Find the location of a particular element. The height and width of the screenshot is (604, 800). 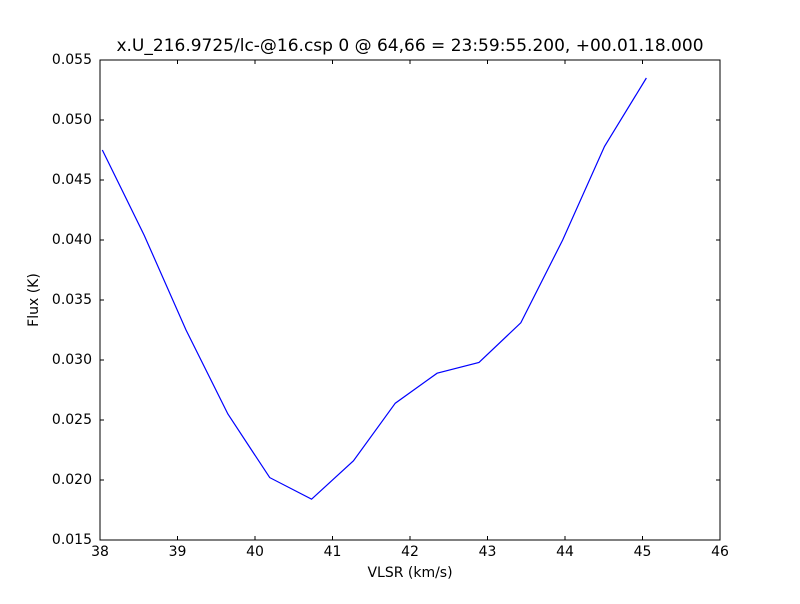

x-tick-label: 39 is located at coordinates (178, 552).